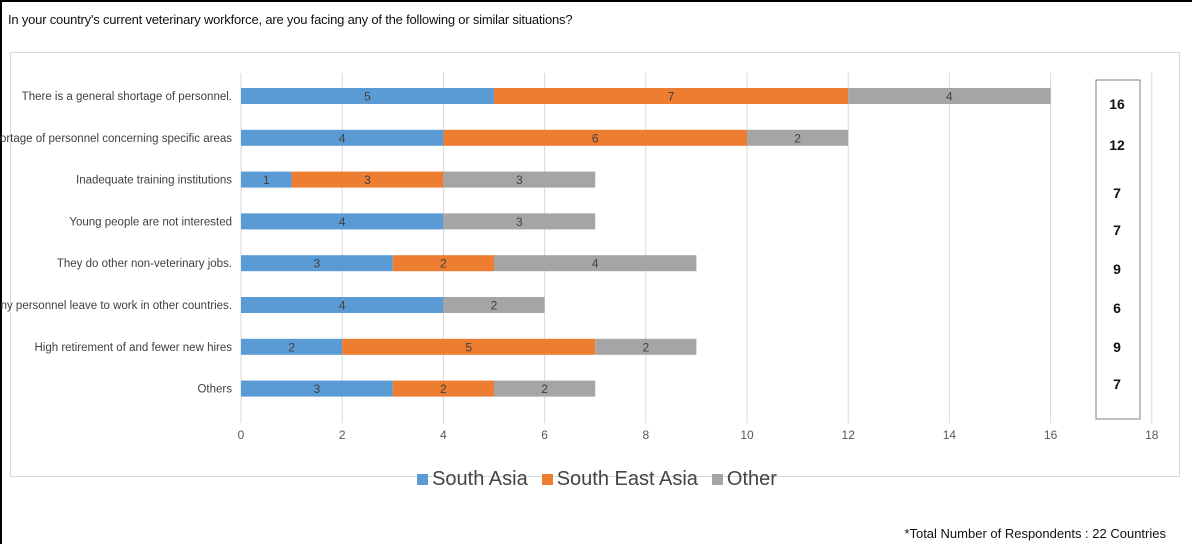 This screenshot has width=1194, height=546. What do you see at coordinates (144, 264) in the screenshot?
I see `category-label: They do other non-veterinary jobs.` at bounding box center [144, 264].